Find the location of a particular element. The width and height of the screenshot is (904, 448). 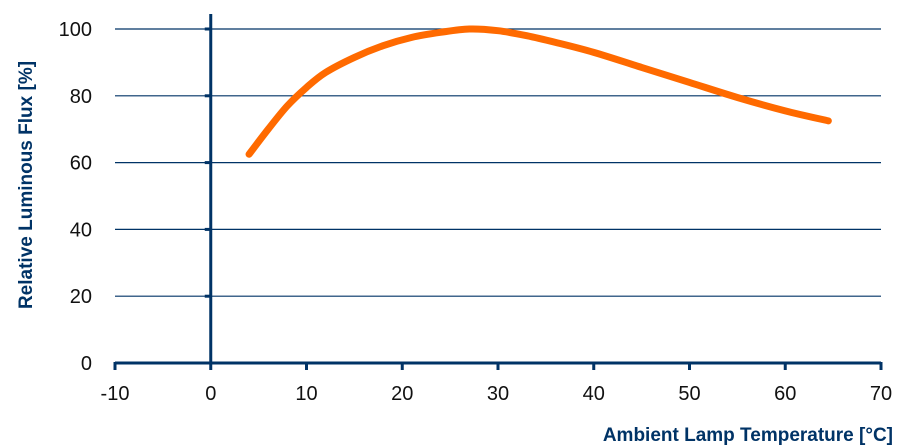

x-tick-label-0: 0 is located at coordinates (210, 394).